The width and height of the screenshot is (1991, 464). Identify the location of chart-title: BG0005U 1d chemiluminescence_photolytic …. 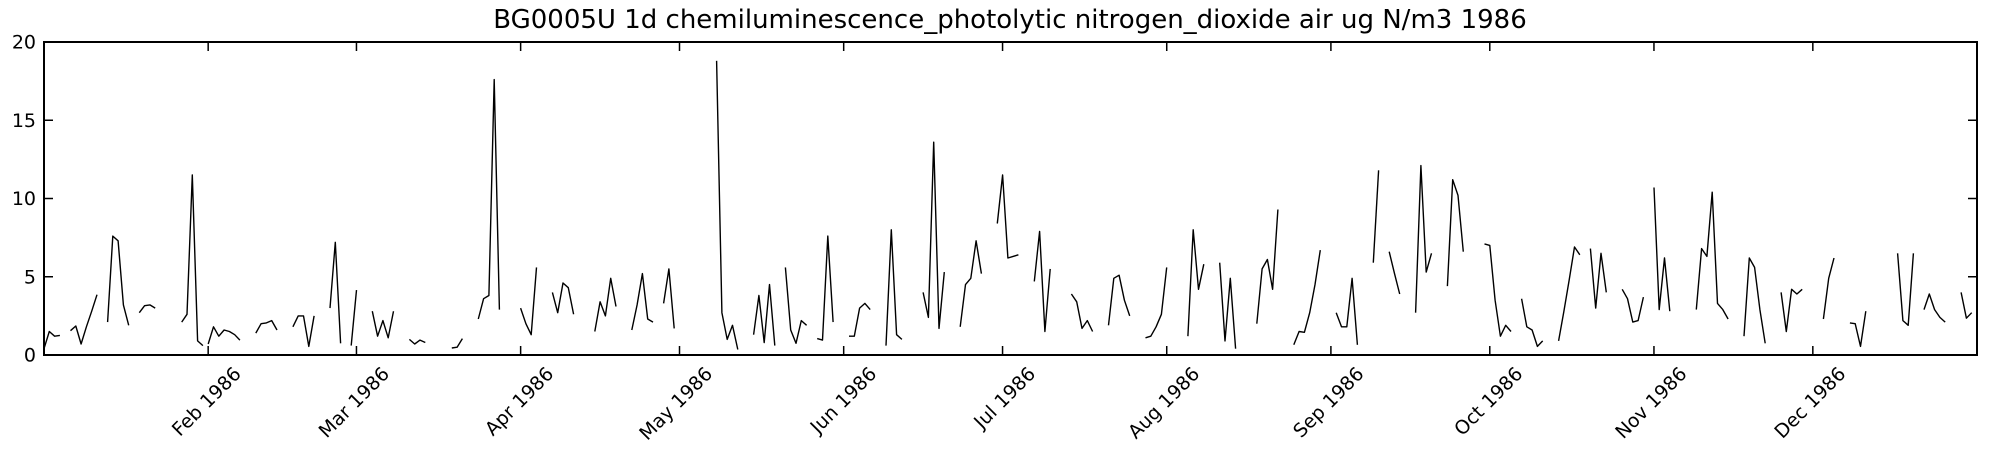
(1010, 20).